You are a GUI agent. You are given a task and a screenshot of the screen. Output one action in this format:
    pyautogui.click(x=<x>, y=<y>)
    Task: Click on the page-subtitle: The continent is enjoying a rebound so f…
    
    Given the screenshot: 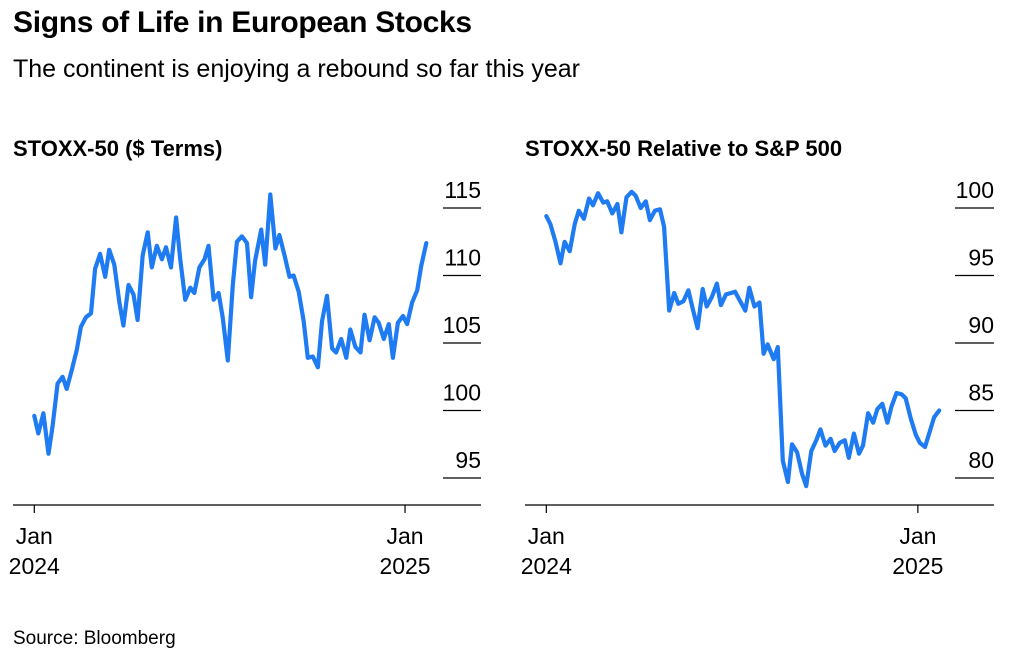 What is the action you would take?
    pyautogui.click(x=297, y=69)
    